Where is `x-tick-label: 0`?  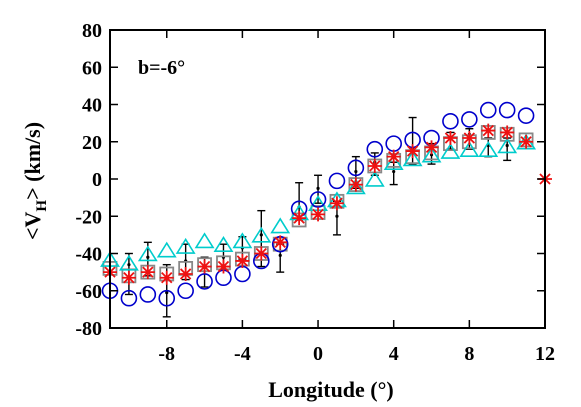
x-tick-label: 0 is located at coordinates (318, 354).